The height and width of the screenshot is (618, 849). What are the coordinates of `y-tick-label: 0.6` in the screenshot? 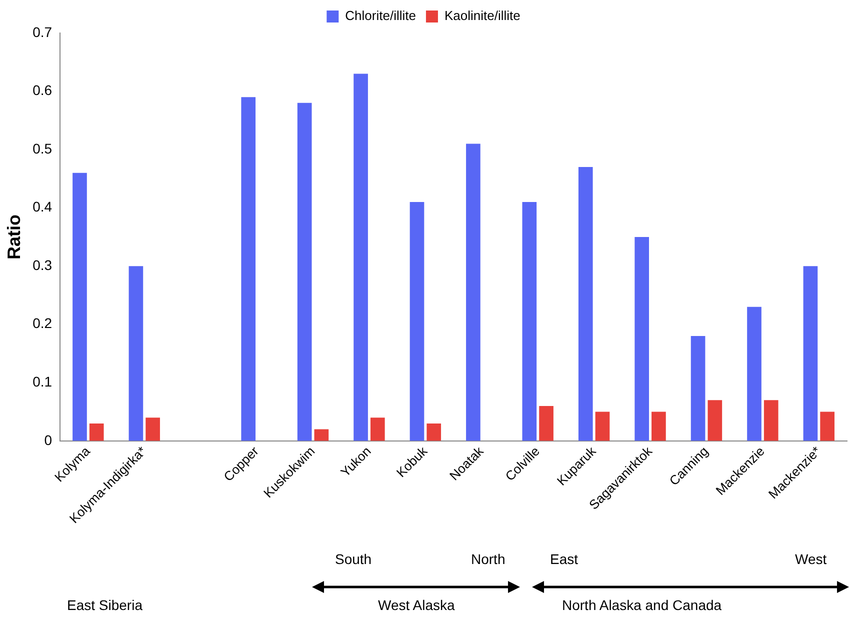 It's located at (42, 90).